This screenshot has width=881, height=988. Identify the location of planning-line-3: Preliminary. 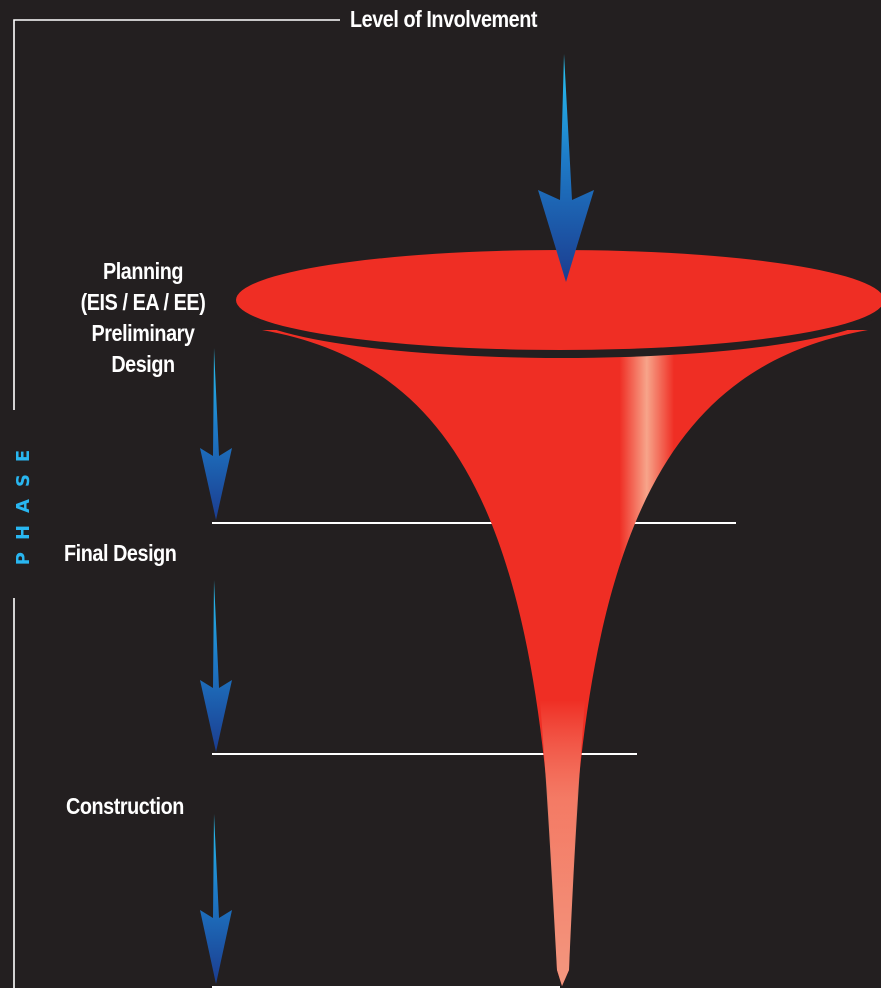
(143, 333).